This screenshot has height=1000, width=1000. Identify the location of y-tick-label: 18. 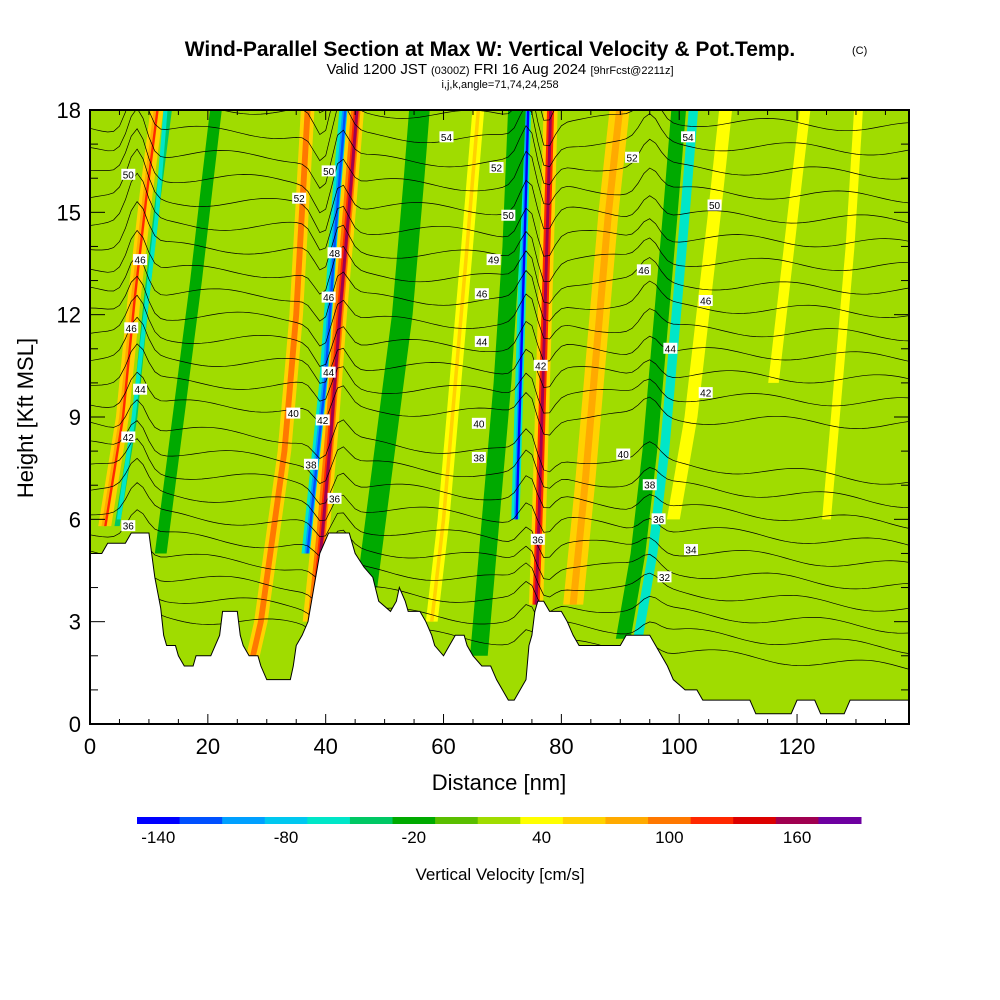
(69, 110).